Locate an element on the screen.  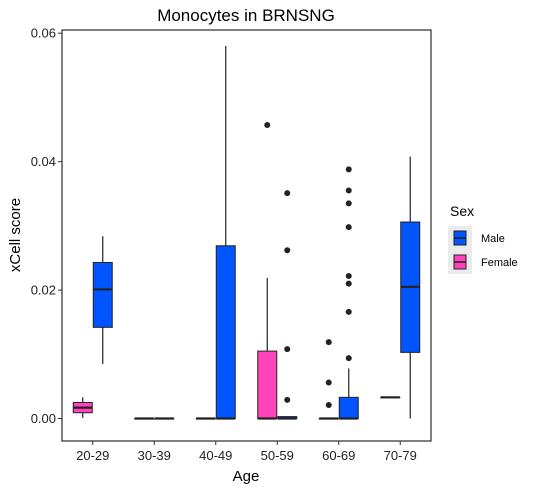
x-tick-label: 60-69 is located at coordinates (338, 455).